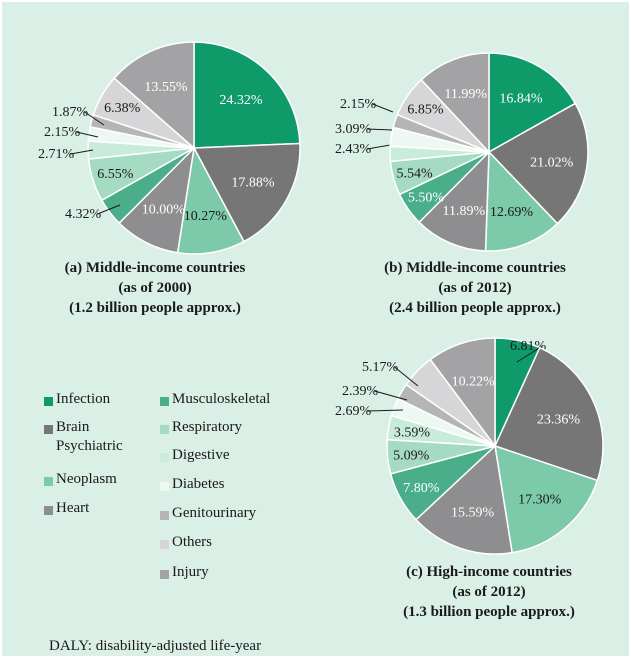 This screenshot has width=631, height=658. What do you see at coordinates (360, 391) in the screenshot?
I see `label-c-genitourinary: 2.39%` at bounding box center [360, 391].